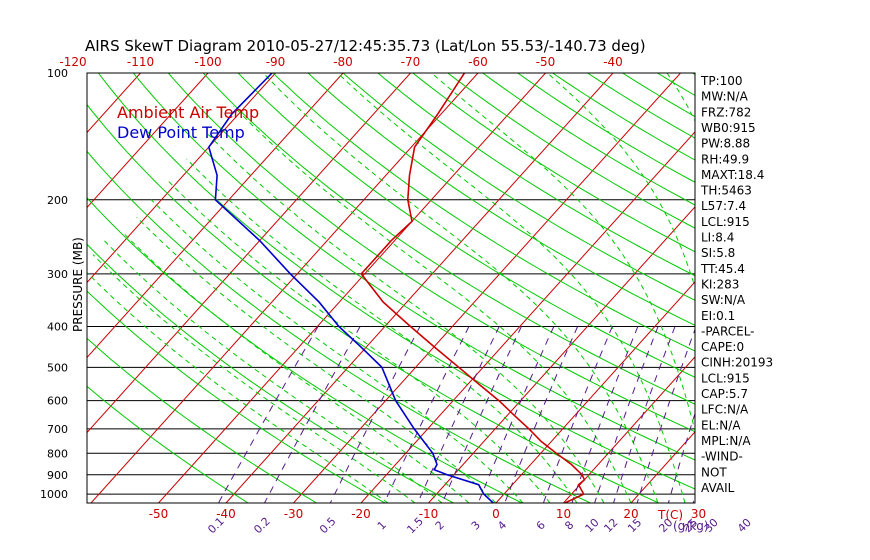 Image resolution: width=870 pixels, height=560 pixels. Describe the element at coordinates (54, 494) in the screenshot. I see `pressure-tick-label: 1000` at that location.